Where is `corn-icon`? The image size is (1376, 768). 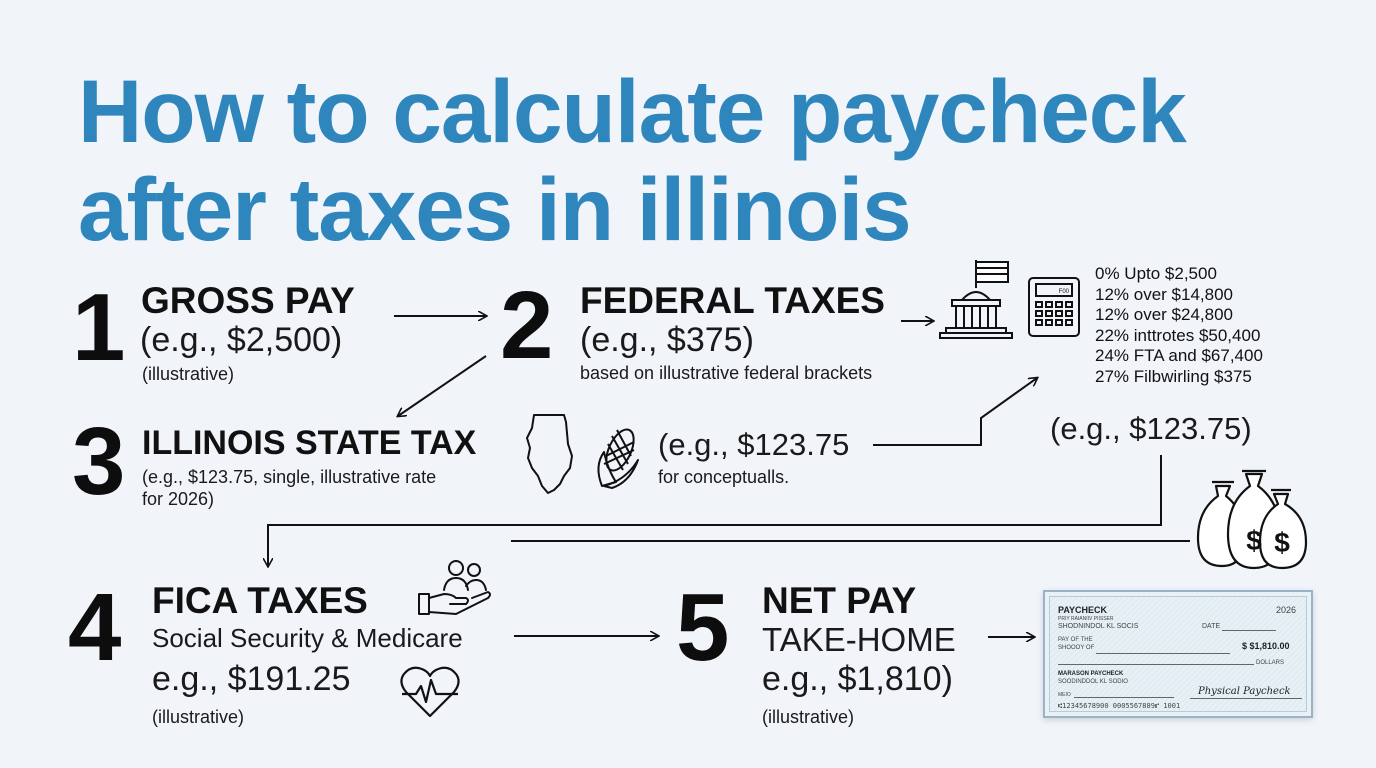
corn-icon is located at coordinates (618, 458).